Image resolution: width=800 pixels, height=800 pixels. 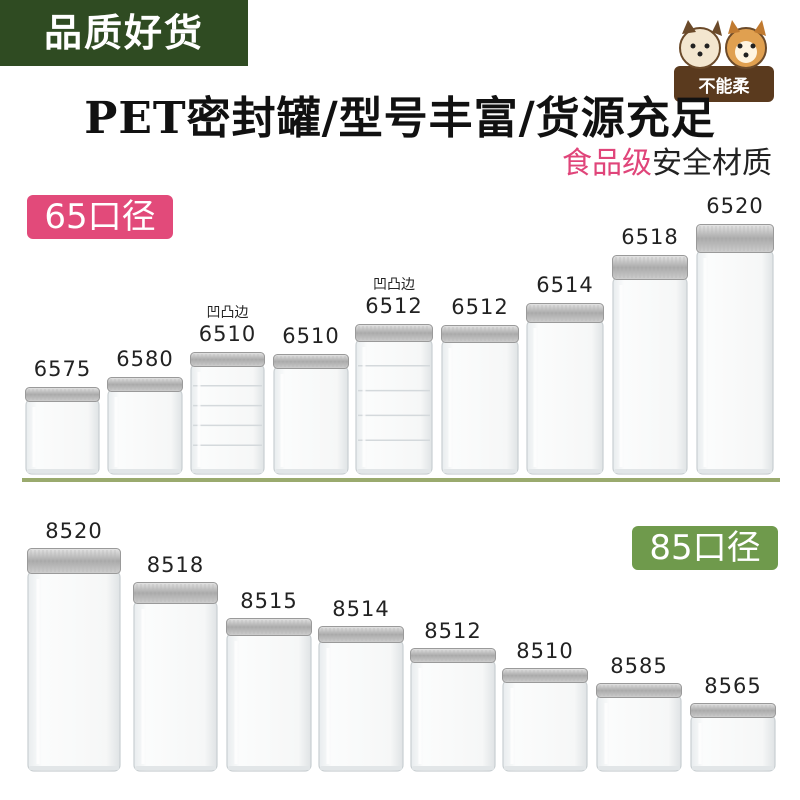 I want to click on tag-85-diameter: 85口径, so click(x=705, y=548).